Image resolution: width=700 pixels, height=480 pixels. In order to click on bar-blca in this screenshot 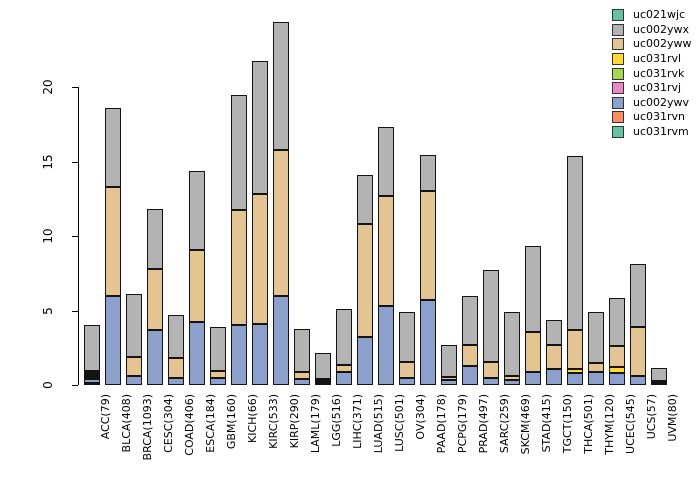, I will do `click(113, 246)`.